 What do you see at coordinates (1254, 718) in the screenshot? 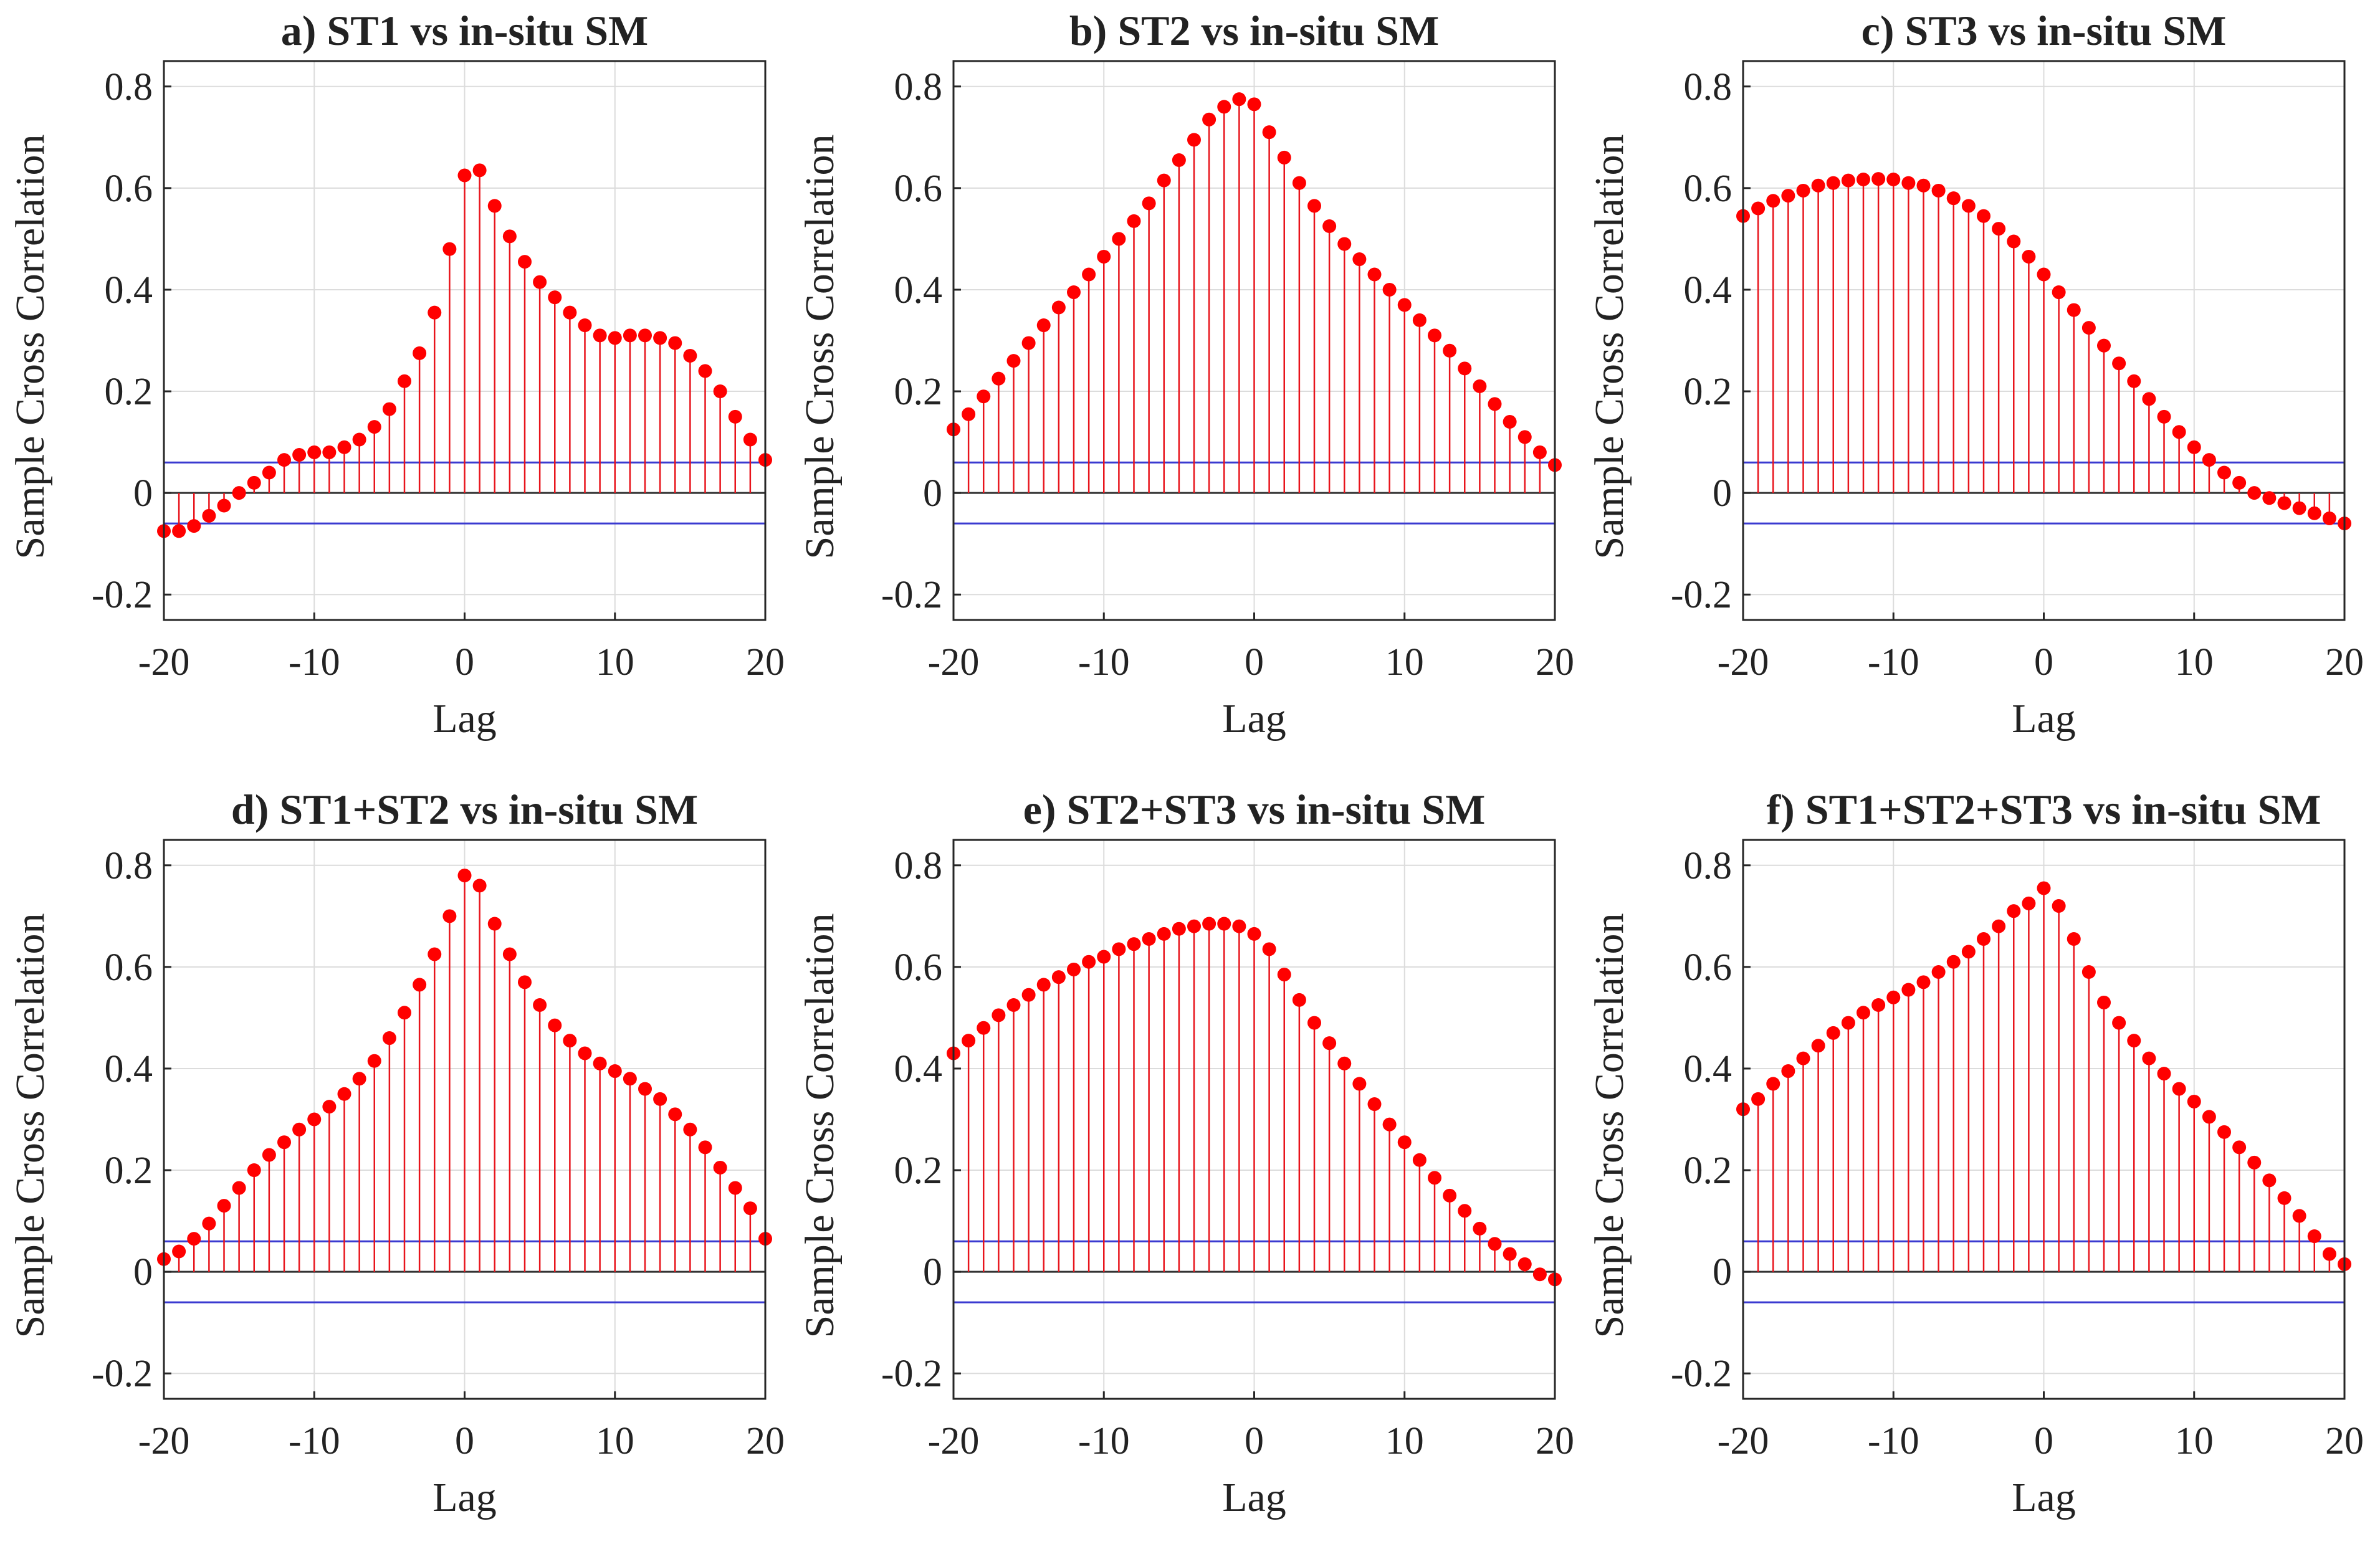
I see `x-axis-label: Lag` at bounding box center [1254, 718].